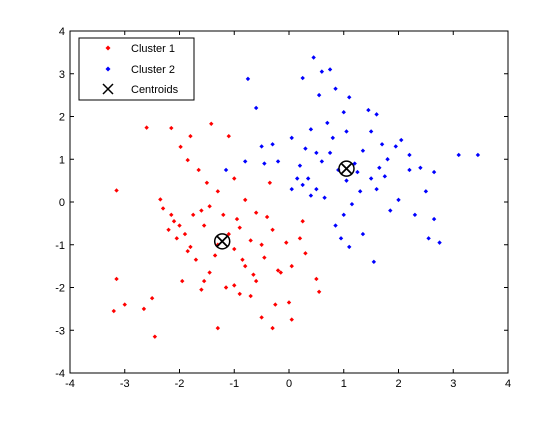  I want to click on x-tick-label: -4, so click(70, 384).